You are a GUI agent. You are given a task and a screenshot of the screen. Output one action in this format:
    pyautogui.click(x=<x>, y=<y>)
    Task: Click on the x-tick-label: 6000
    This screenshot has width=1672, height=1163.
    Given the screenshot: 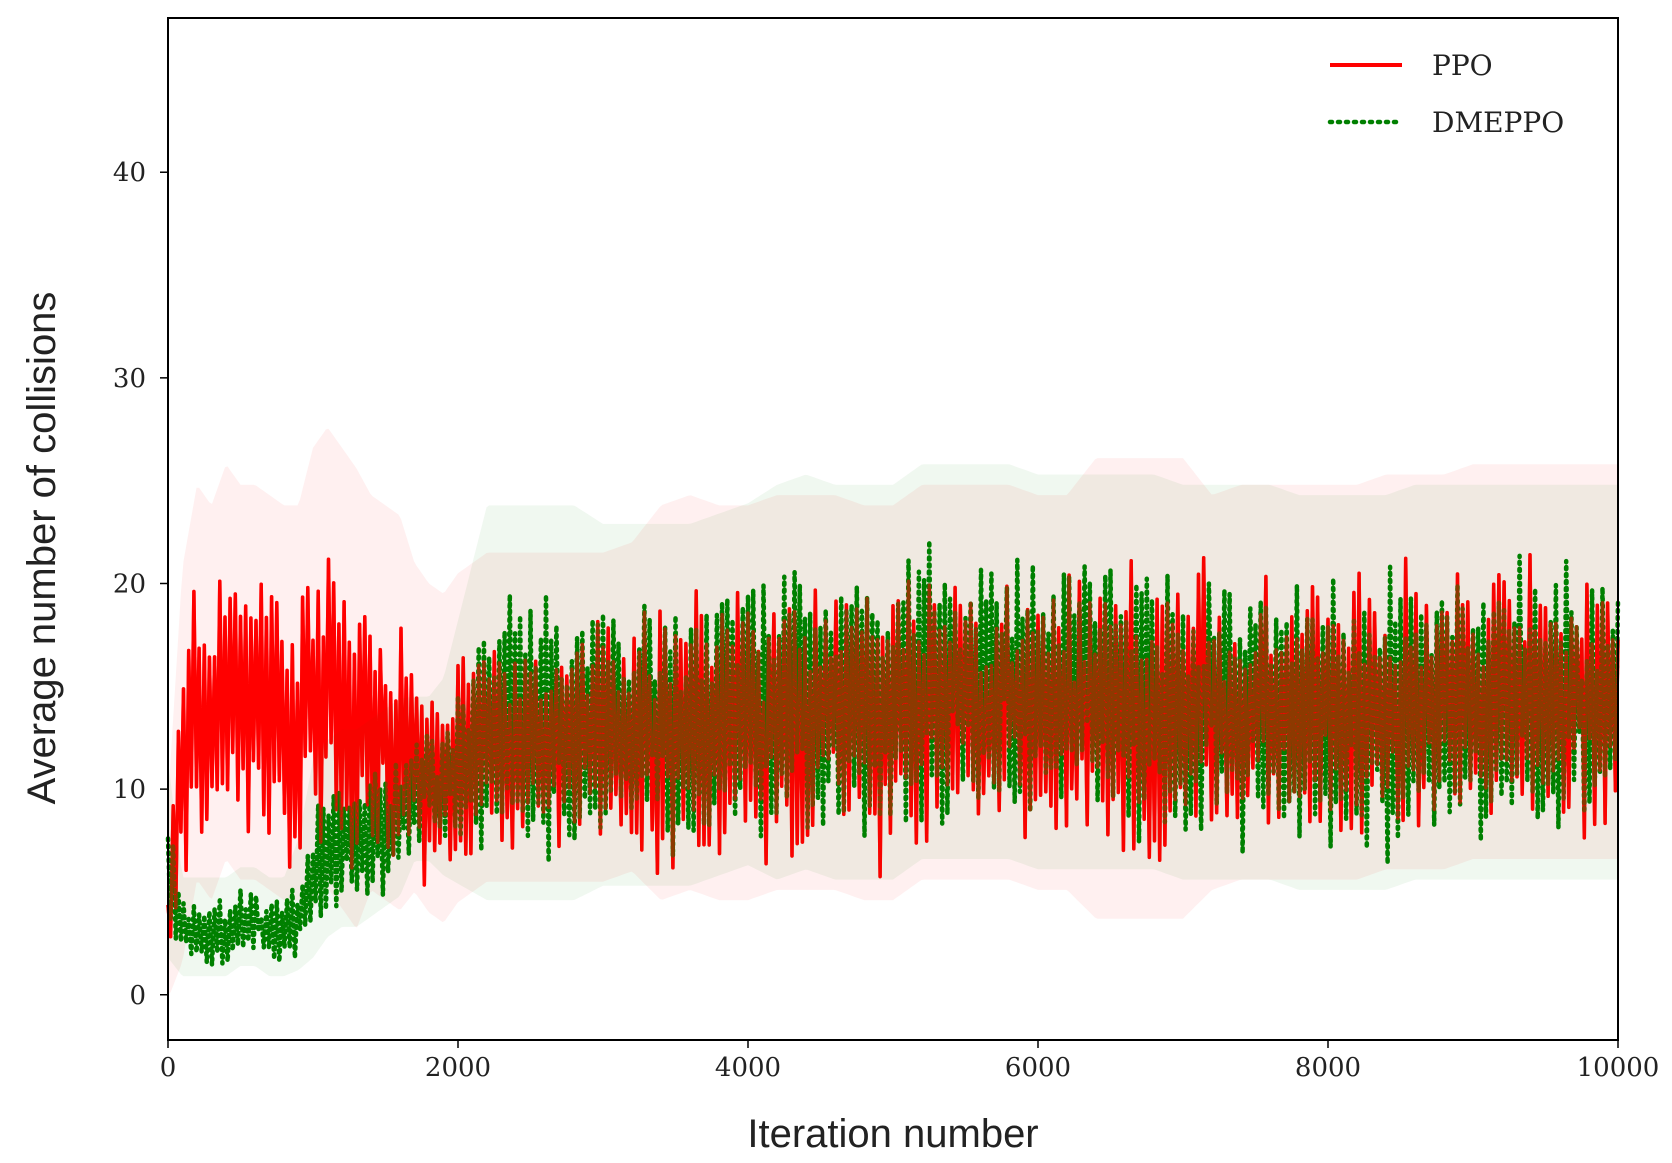 What is the action you would take?
    pyautogui.click(x=1038, y=1068)
    